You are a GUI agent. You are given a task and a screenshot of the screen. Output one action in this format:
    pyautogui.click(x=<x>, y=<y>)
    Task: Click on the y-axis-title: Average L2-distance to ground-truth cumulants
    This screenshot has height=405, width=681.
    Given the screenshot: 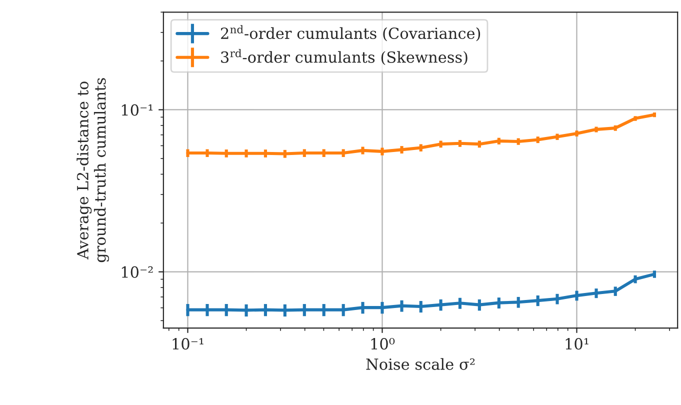 What is the action you would take?
    pyautogui.click(x=92, y=170)
    